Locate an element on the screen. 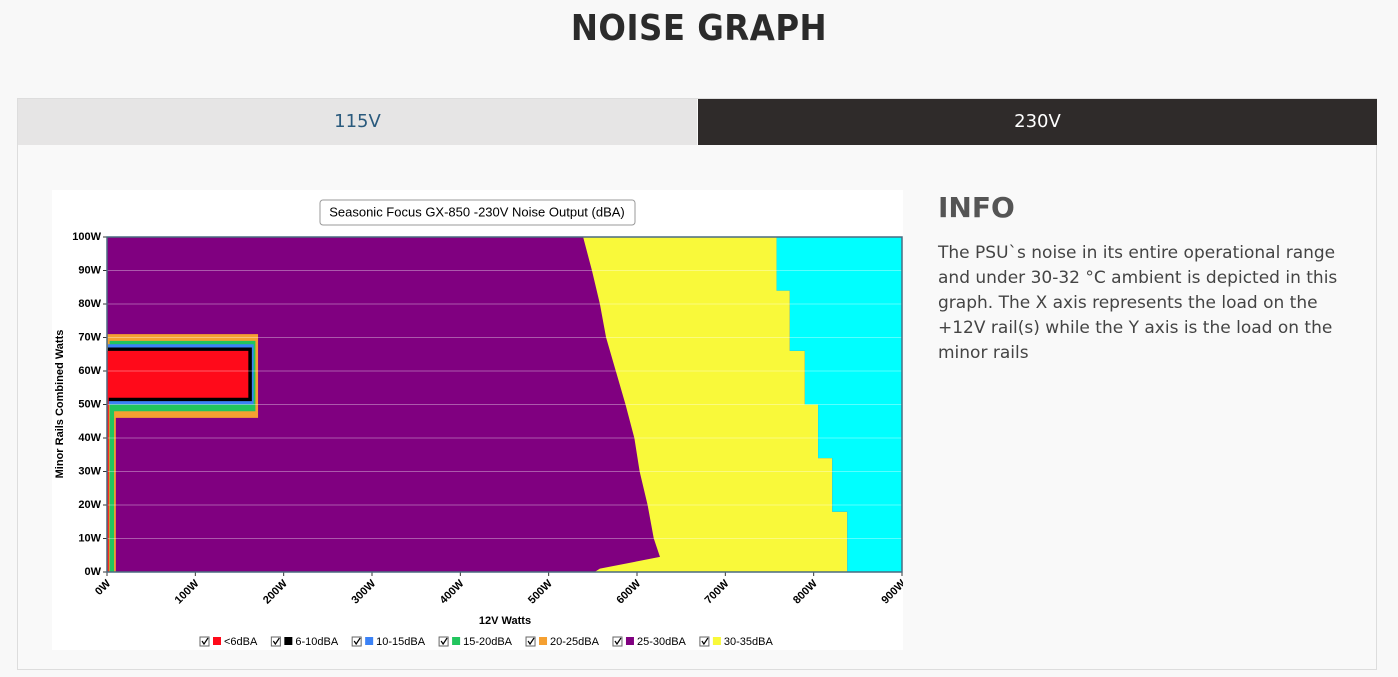  y-axis-label: Minor Rails Combined Watts is located at coordinates (60, 404).